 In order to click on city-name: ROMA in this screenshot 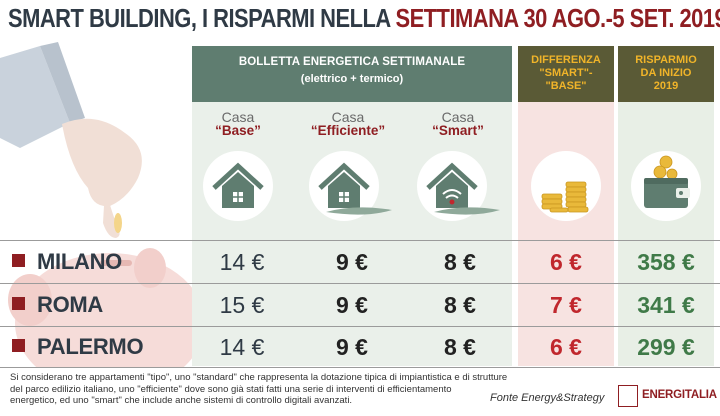, I will do `click(70, 304)`.